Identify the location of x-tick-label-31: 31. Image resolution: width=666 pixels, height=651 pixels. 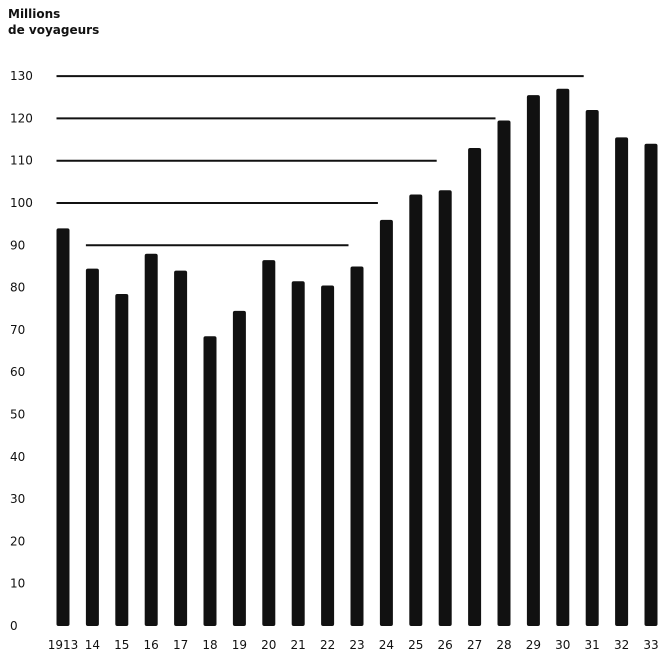
(592, 644).